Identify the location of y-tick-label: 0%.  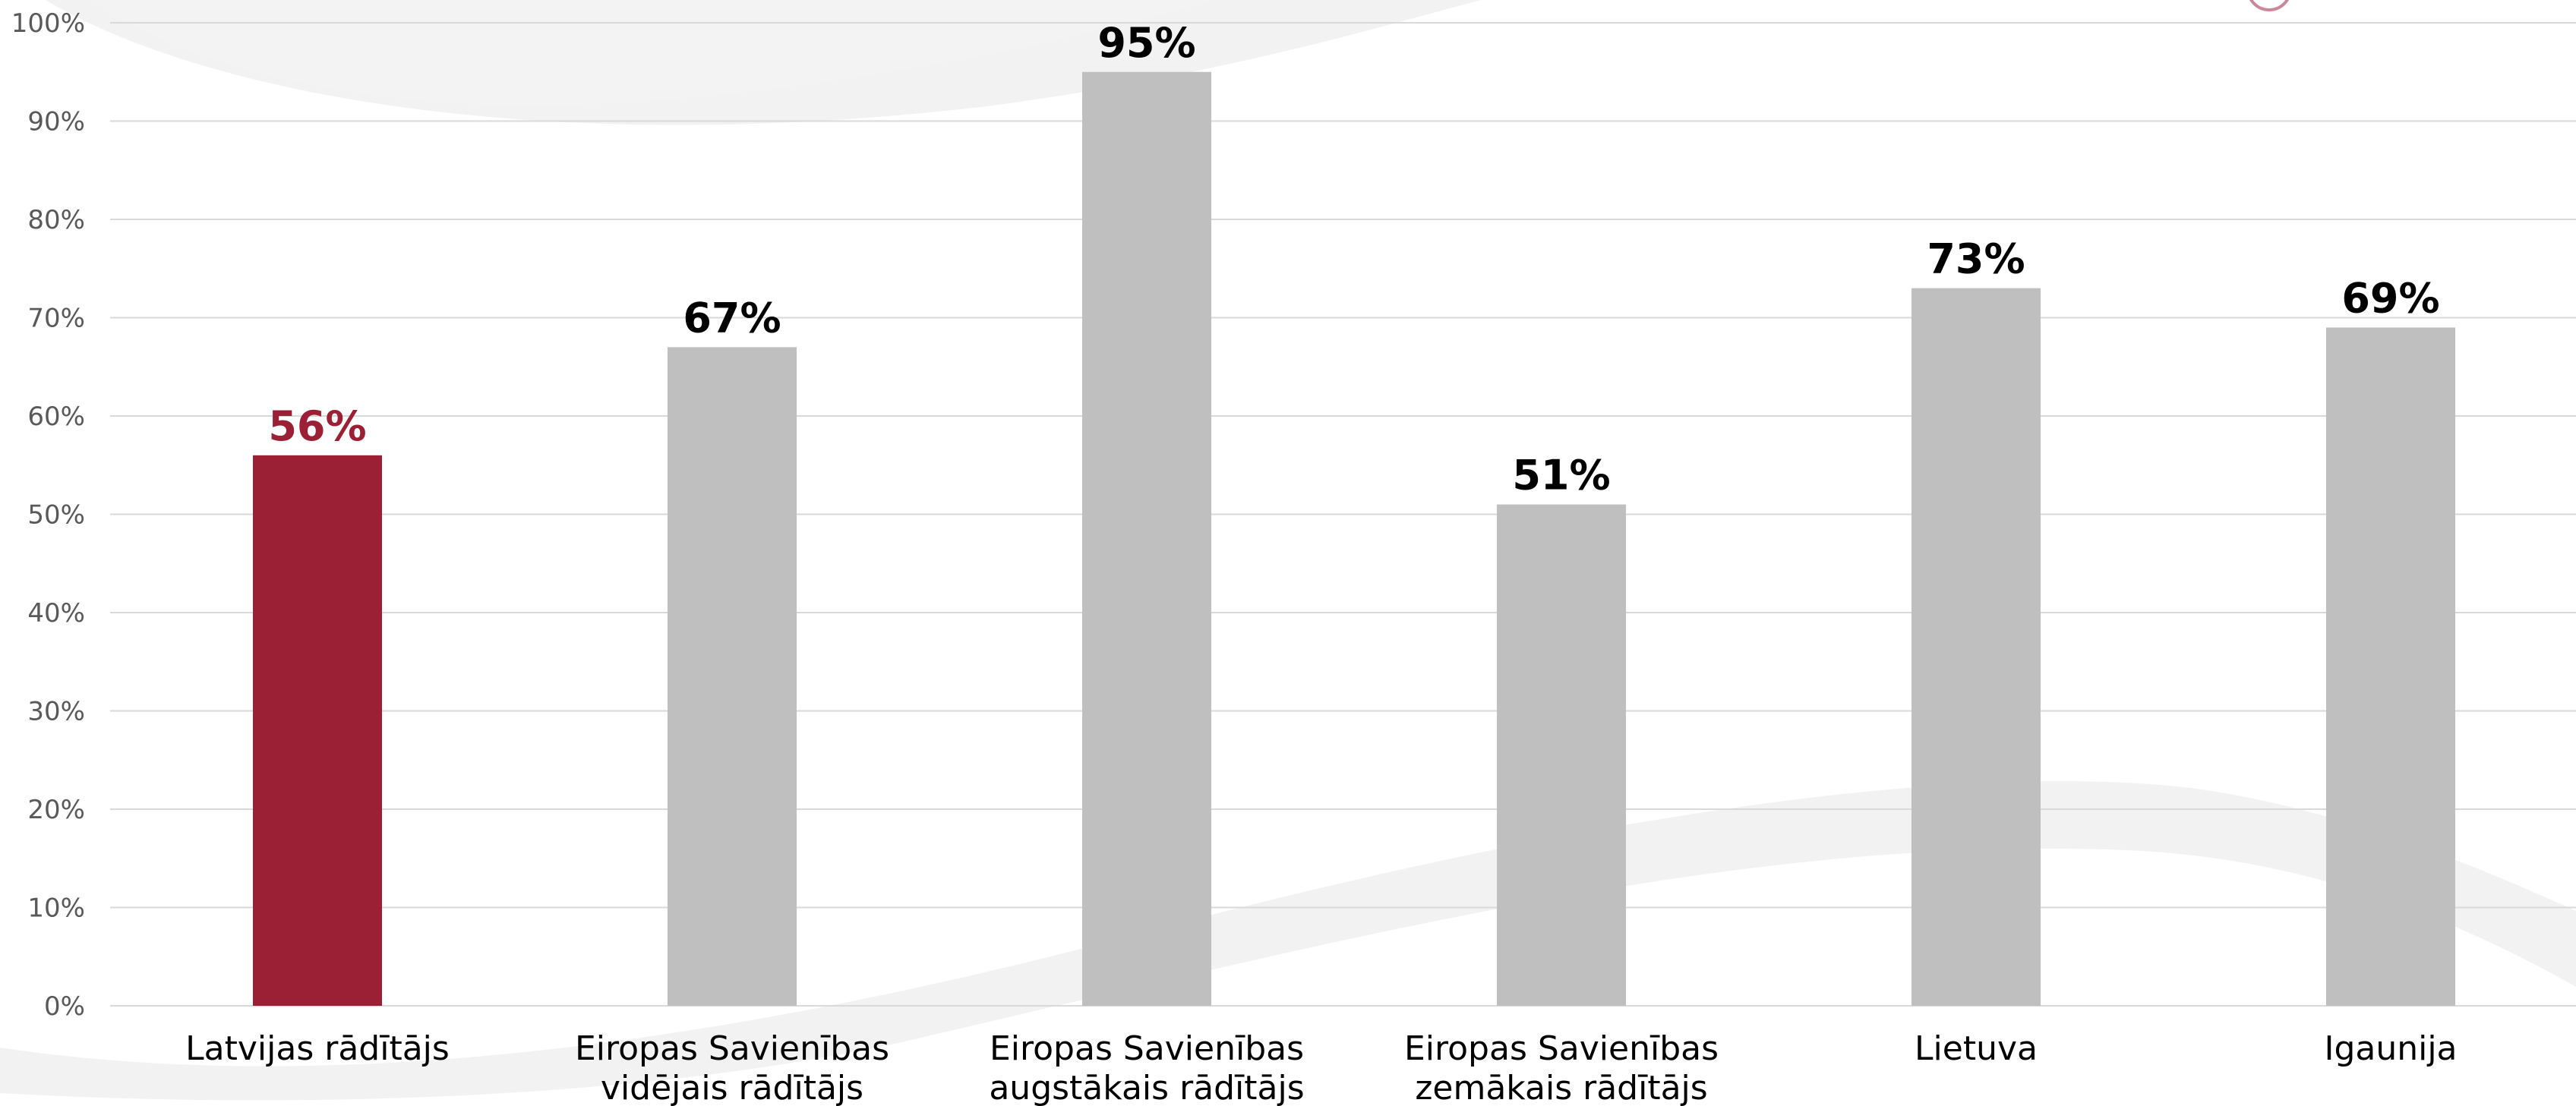
(64, 1007).